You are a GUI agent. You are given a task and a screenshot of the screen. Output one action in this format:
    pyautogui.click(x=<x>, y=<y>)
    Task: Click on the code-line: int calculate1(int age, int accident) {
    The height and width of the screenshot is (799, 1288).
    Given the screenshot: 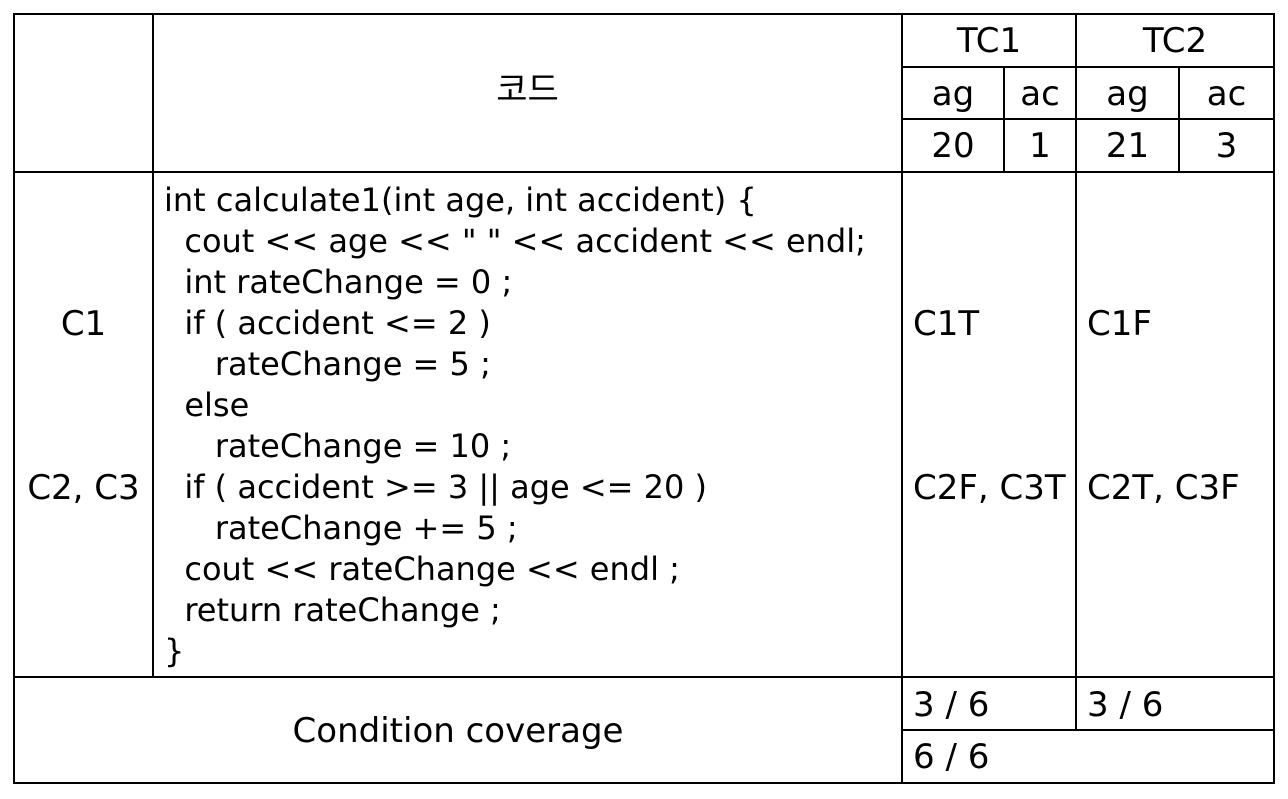 What is the action you would take?
    pyautogui.click(x=460, y=200)
    